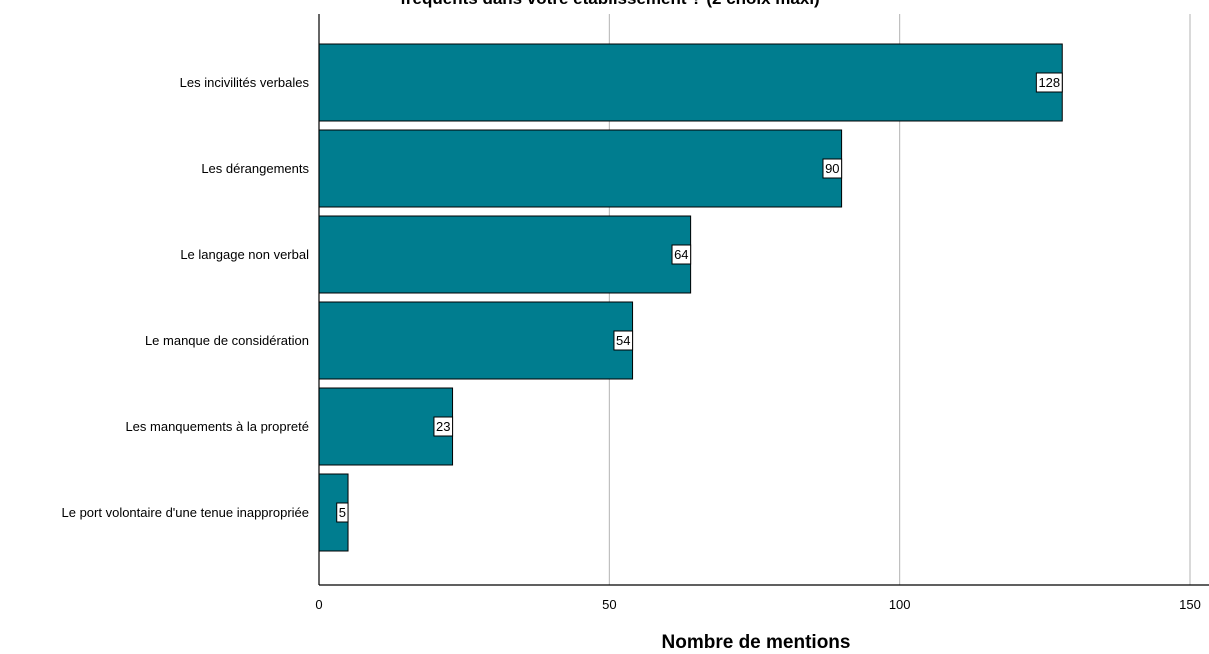 The width and height of the screenshot is (1209, 654). What do you see at coordinates (900, 604) in the screenshot?
I see `x-tick-label-100: 100` at bounding box center [900, 604].